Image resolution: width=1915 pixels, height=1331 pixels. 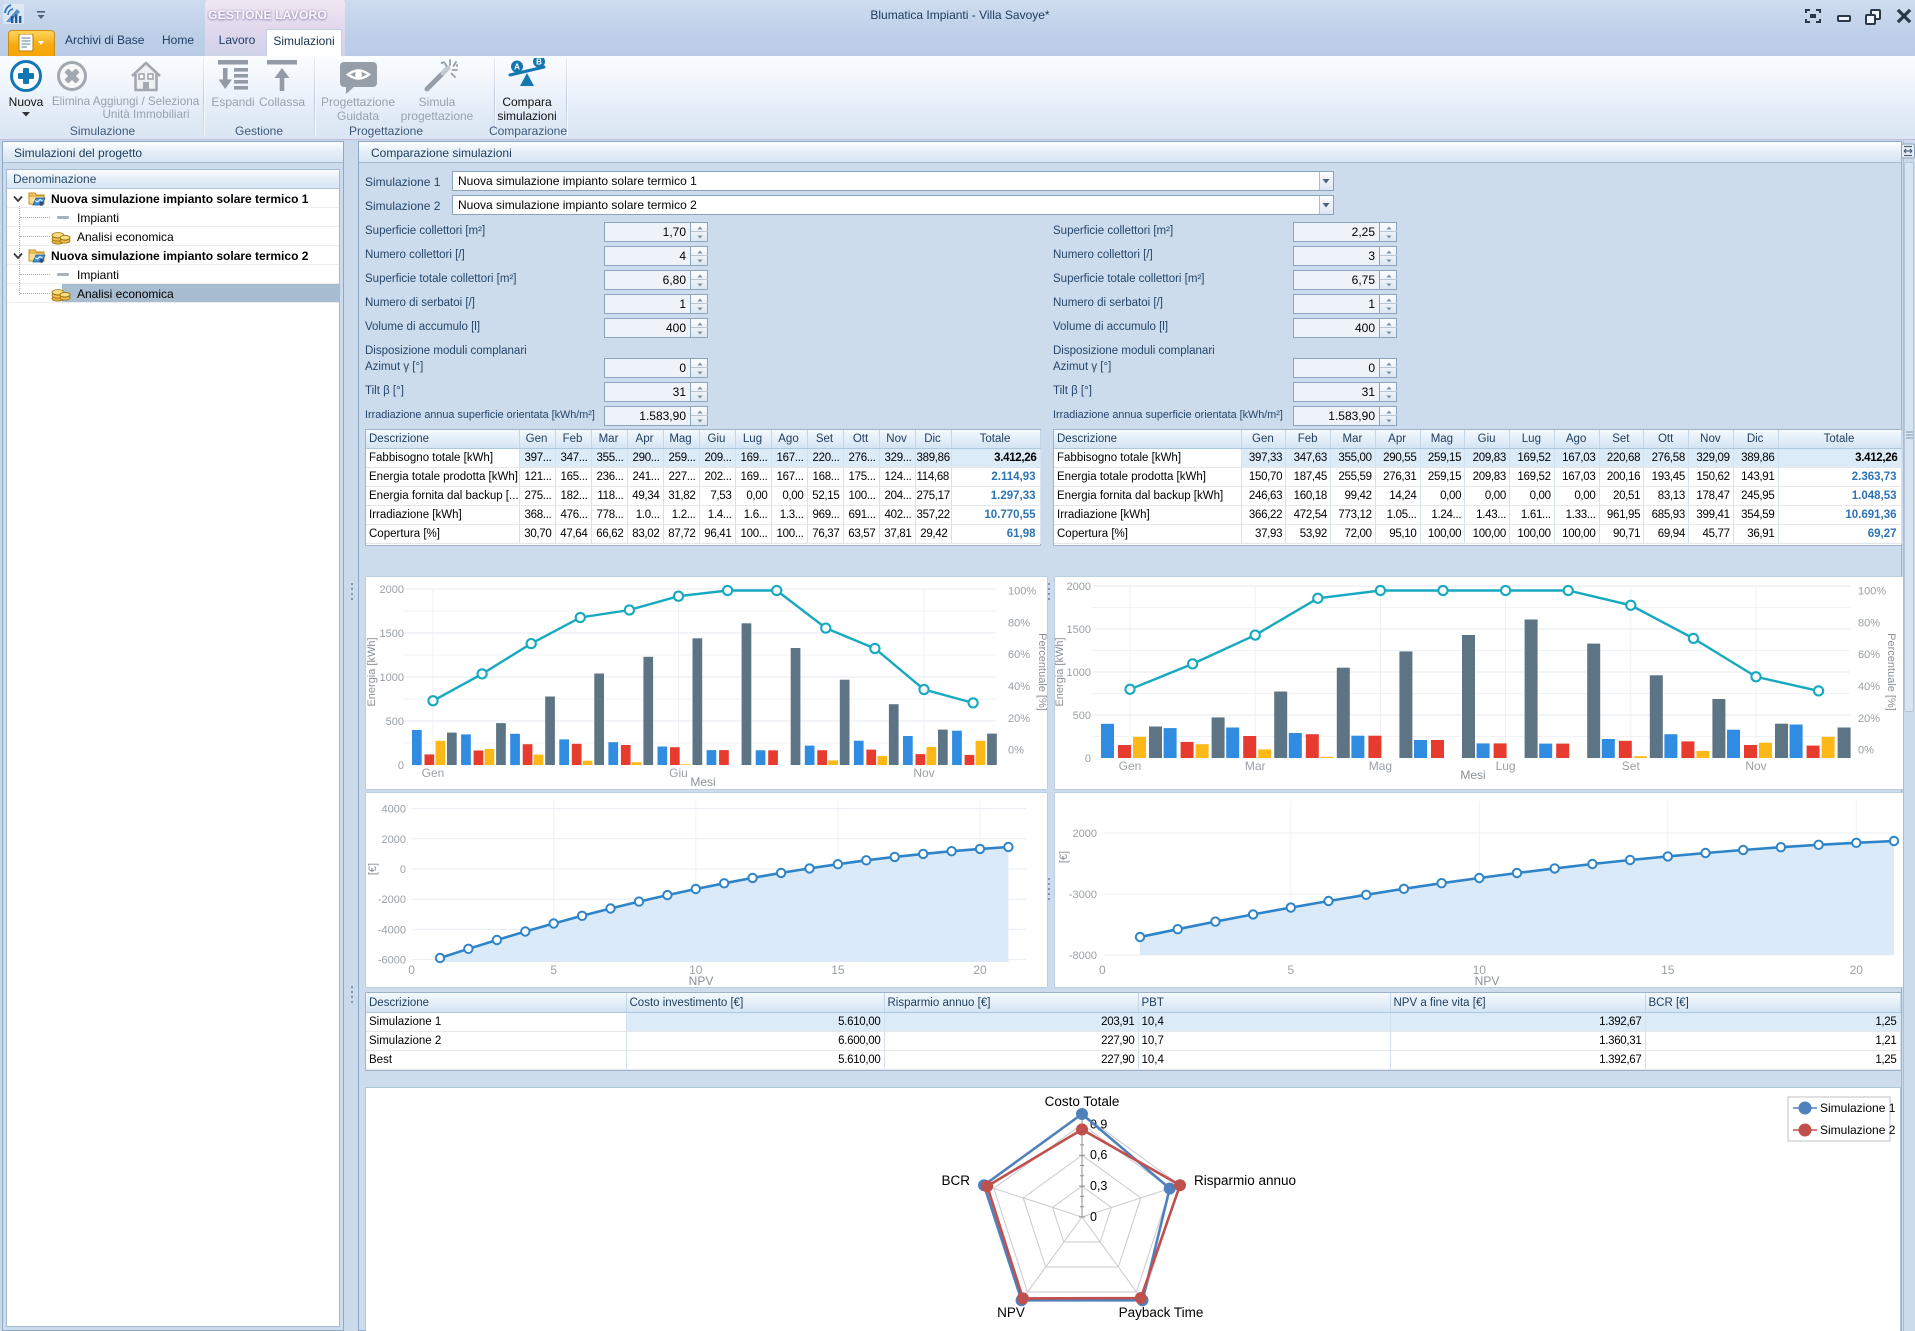 What do you see at coordinates (1082, 1101) in the screenshot?
I see `svg-text: Costo Totale` at bounding box center [1082, 1101].